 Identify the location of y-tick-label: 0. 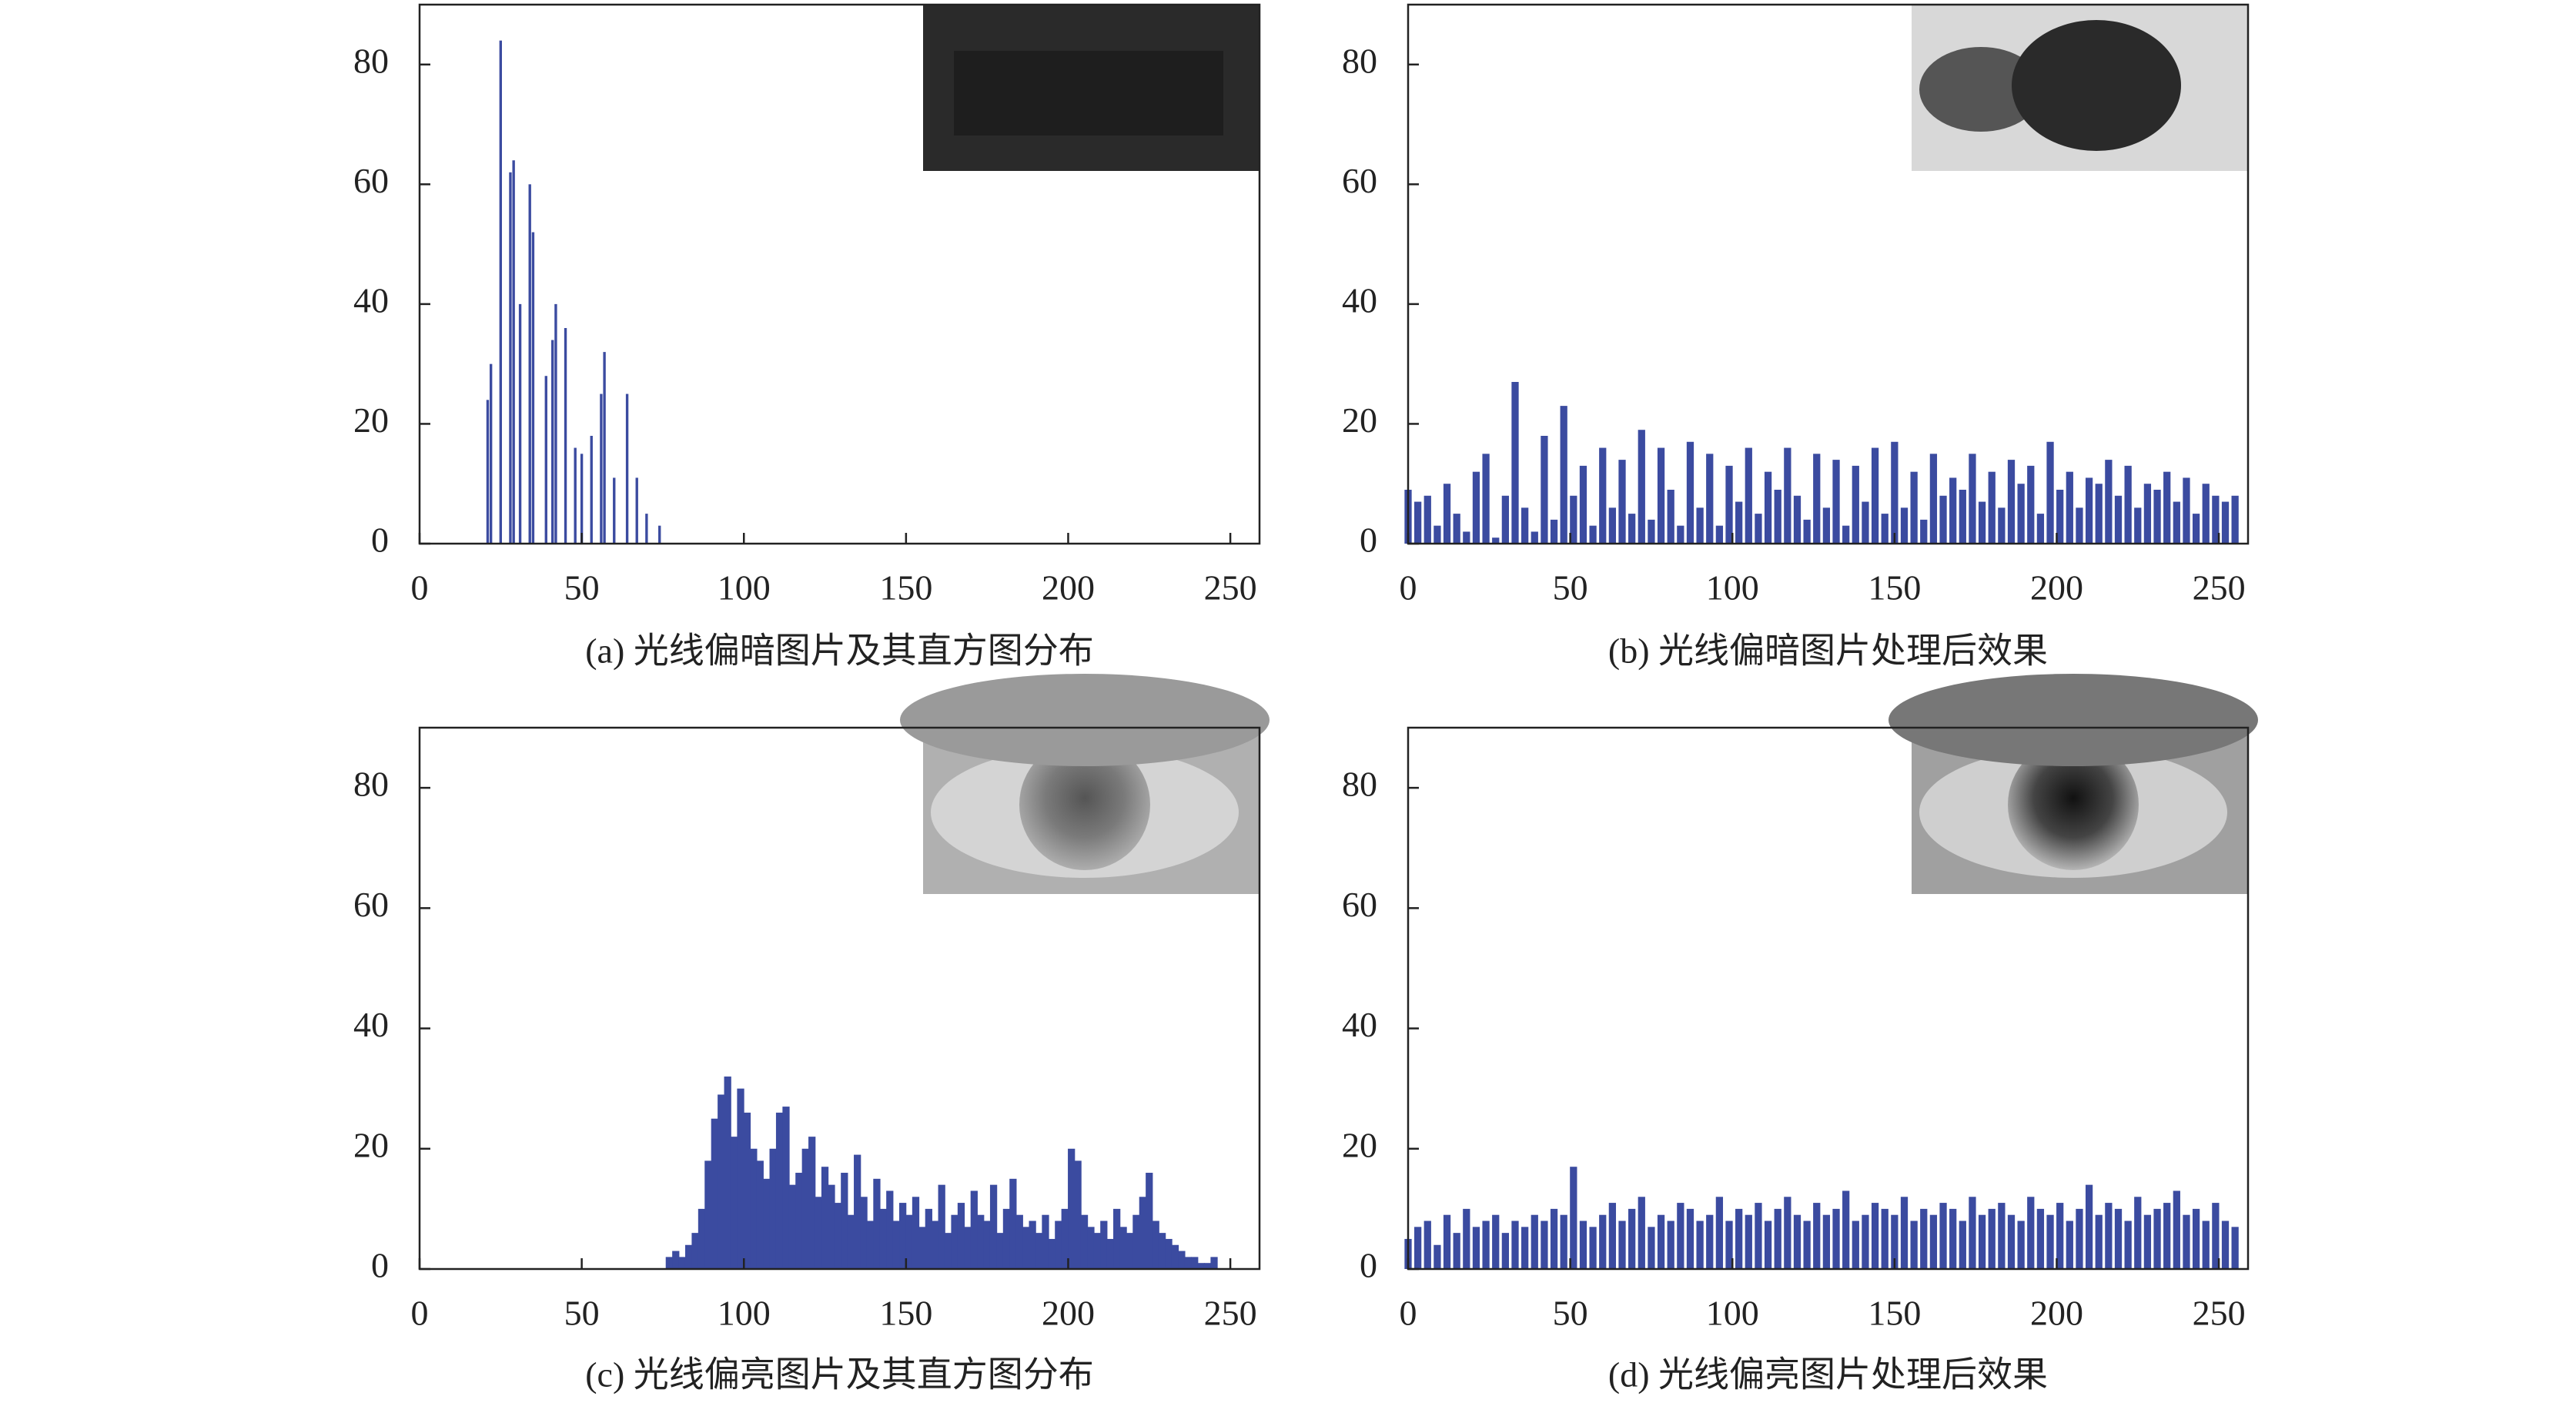
(1369, 1265).